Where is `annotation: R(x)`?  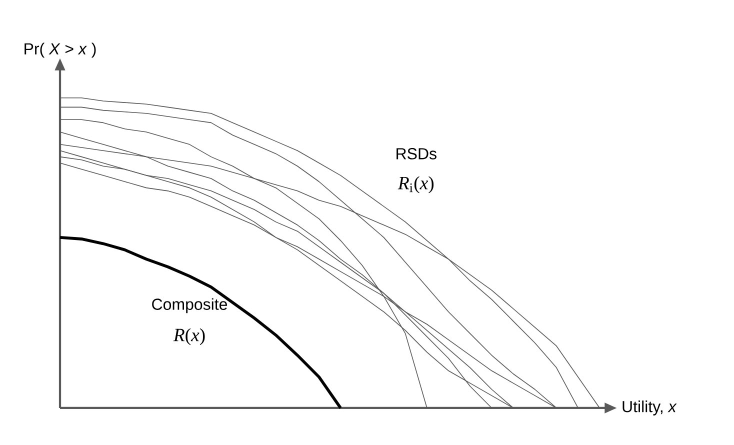 annotation: R(x) is located at coordinates (189, 337).